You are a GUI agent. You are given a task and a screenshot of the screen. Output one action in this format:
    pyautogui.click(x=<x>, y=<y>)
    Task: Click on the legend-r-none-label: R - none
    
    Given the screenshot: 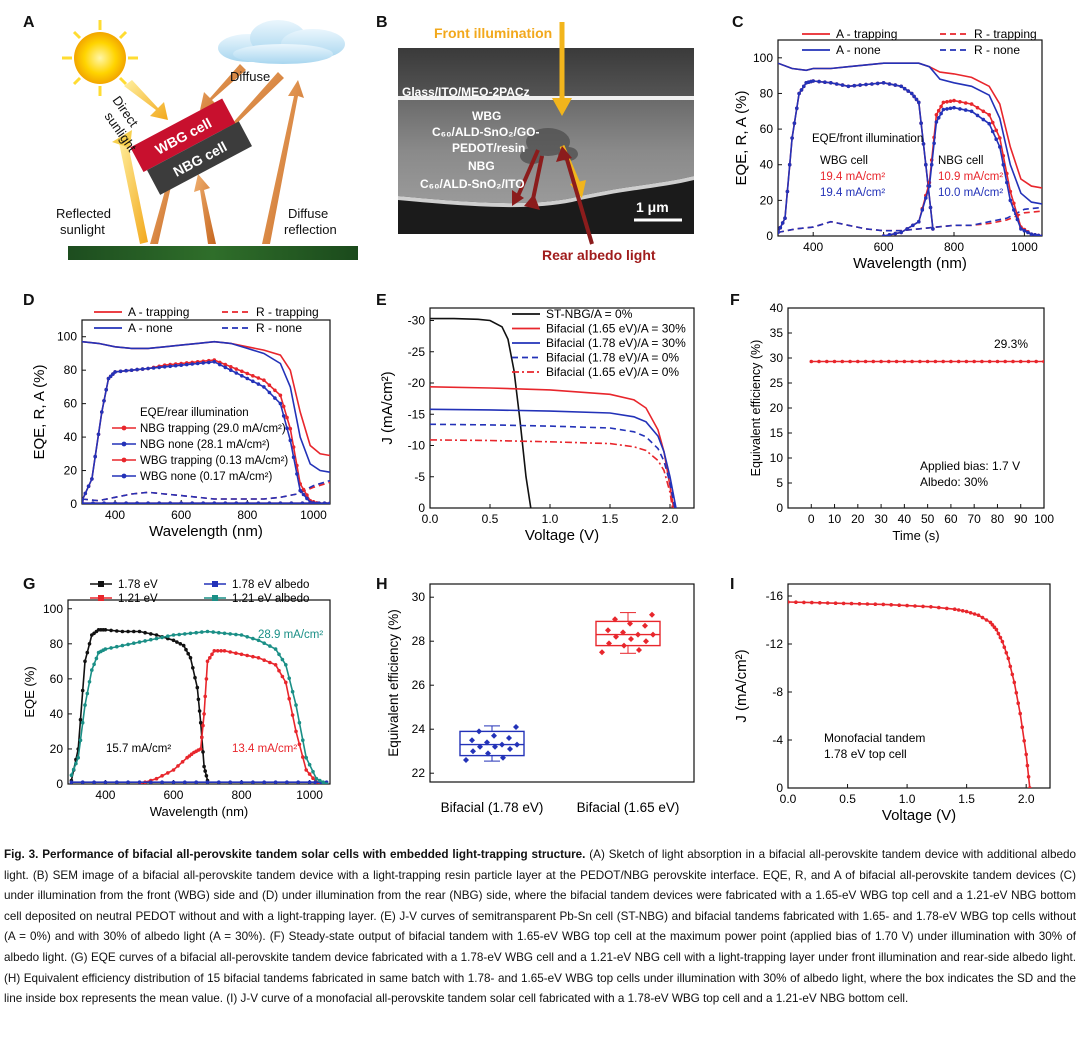 What is the action you would take?
    pyautogui.click(x=997, y=50)
    